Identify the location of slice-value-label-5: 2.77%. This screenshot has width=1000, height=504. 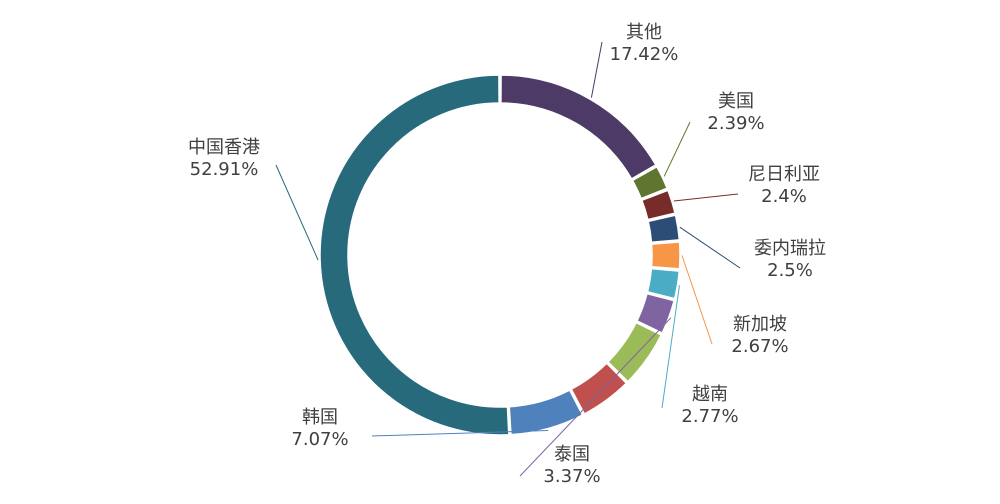
(709, 416).